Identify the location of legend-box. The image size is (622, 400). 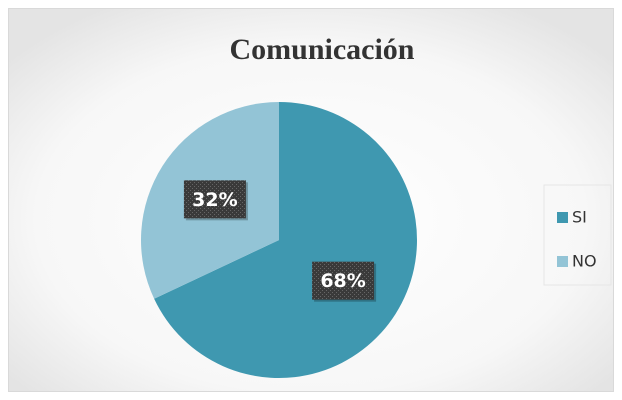
(577, 235).